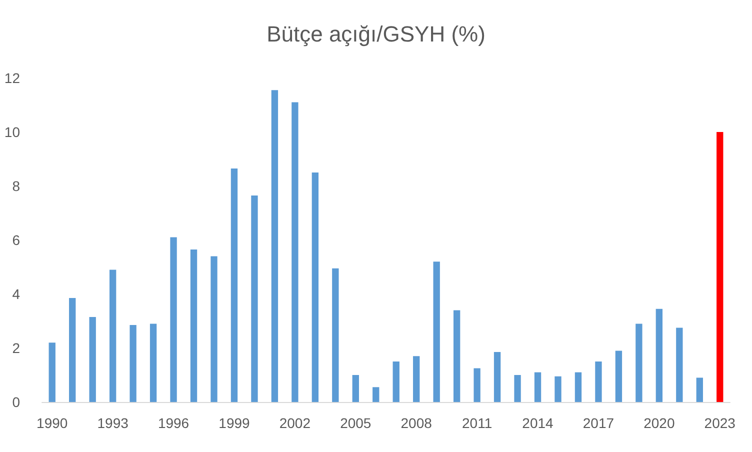 The width and height of the screenshot is (752, 452). Describe the element at coordinates (598, 423) in the screenshot. I see `x-tick-label: 2017` at that location.